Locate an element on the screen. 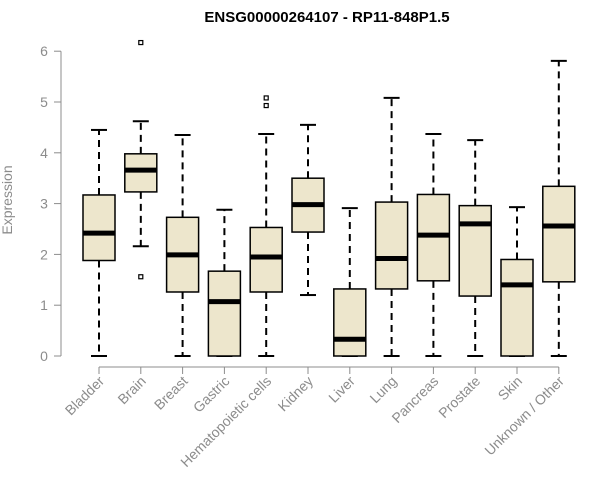 This screenshot has height=500, width=600. y-axis-label: Expression is located at coordinates (7, 199).